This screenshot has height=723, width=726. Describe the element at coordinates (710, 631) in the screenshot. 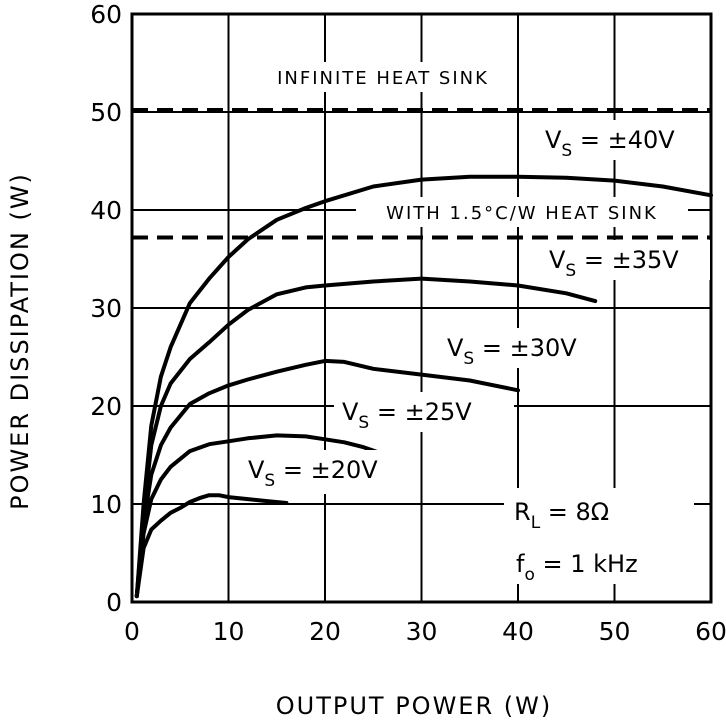

I see `x-tick-label: 60` at that location.